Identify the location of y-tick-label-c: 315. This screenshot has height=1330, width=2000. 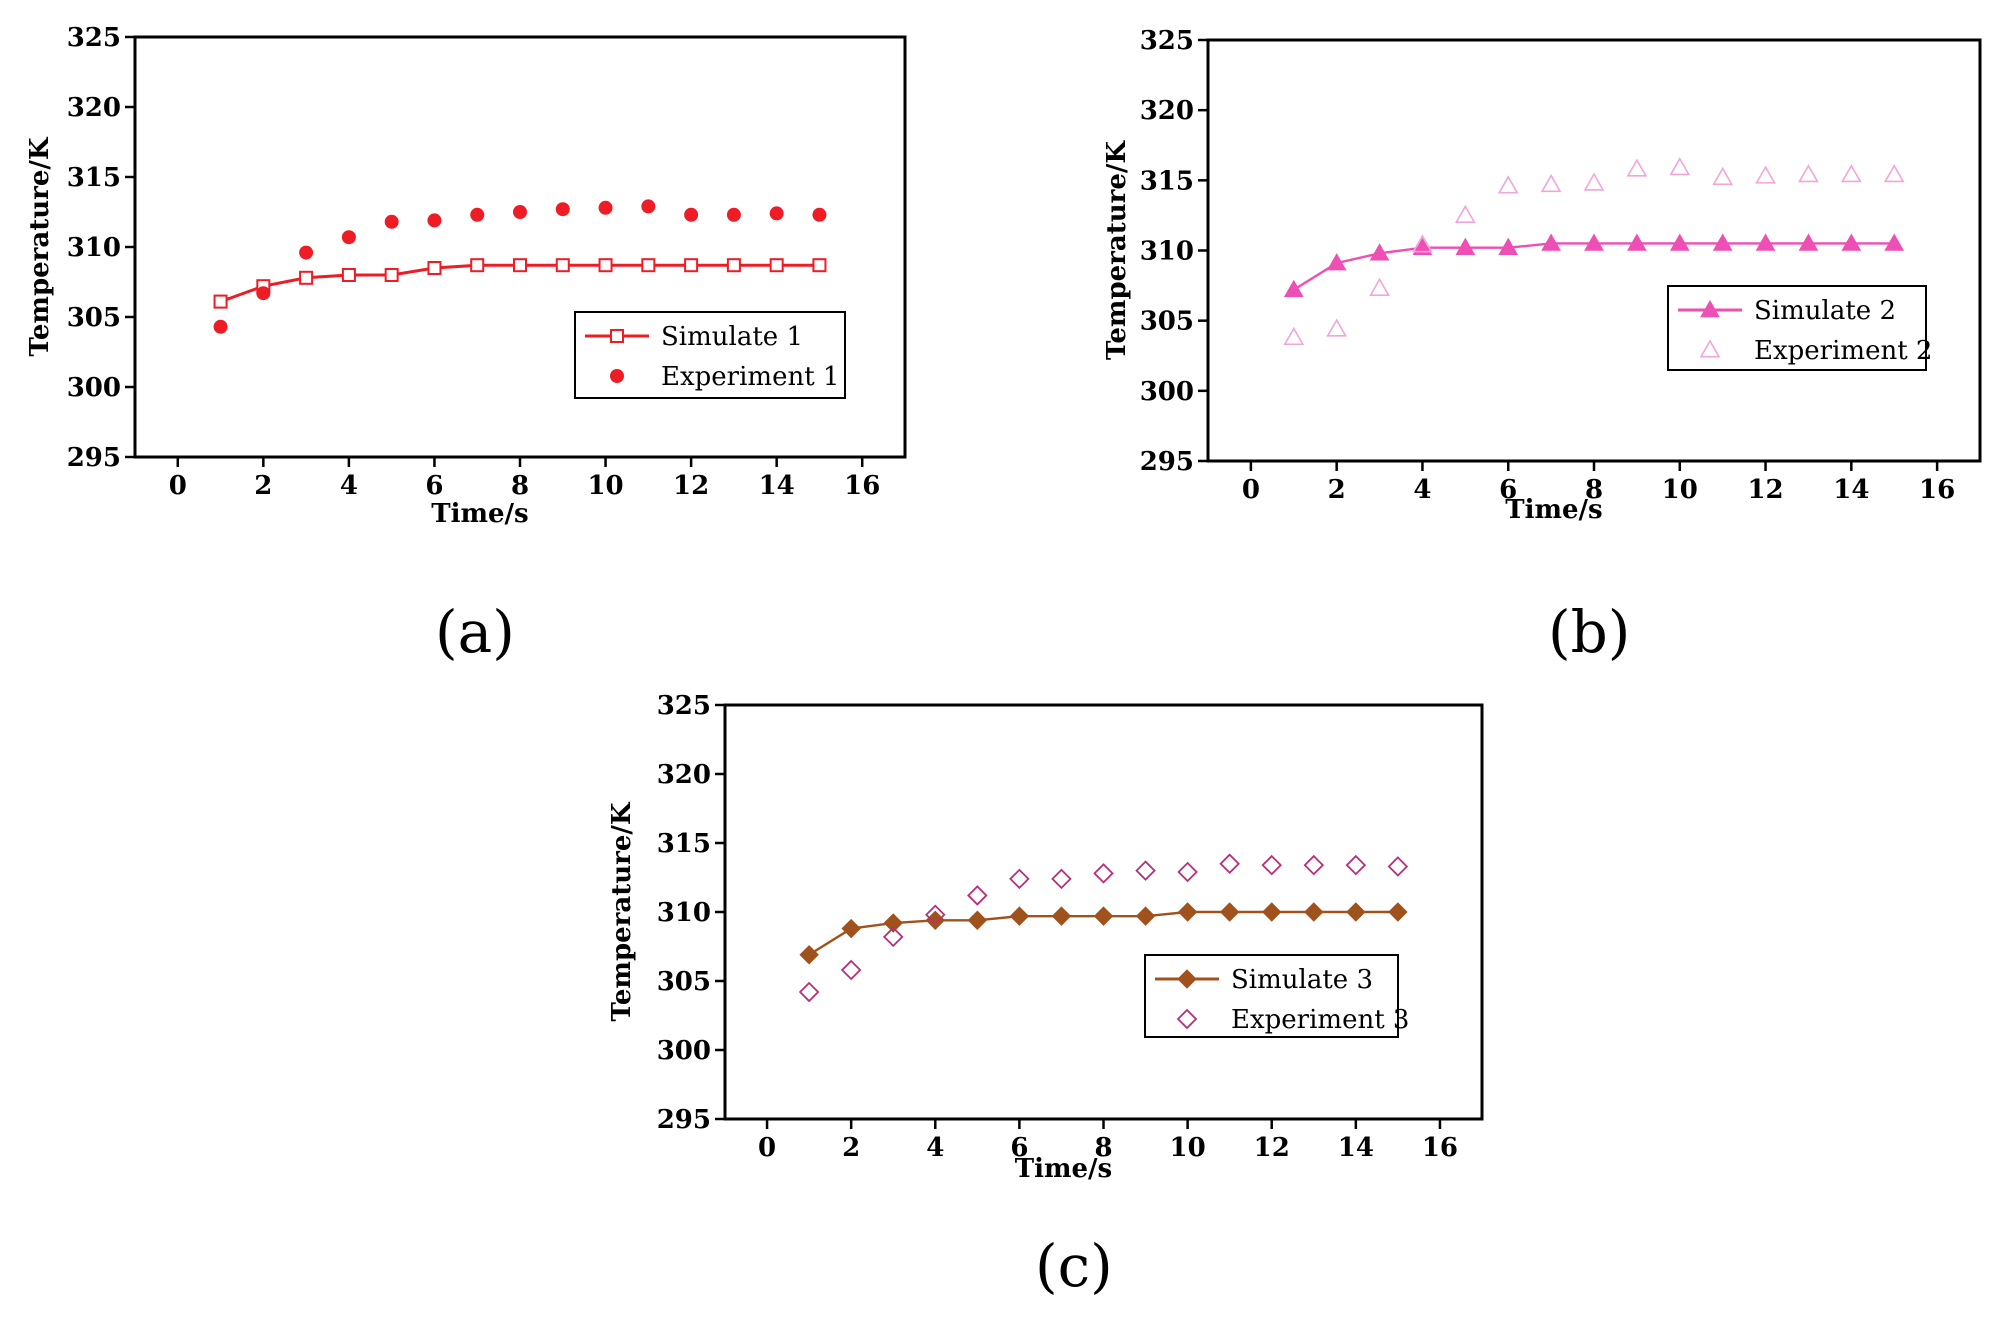
(684, 844).